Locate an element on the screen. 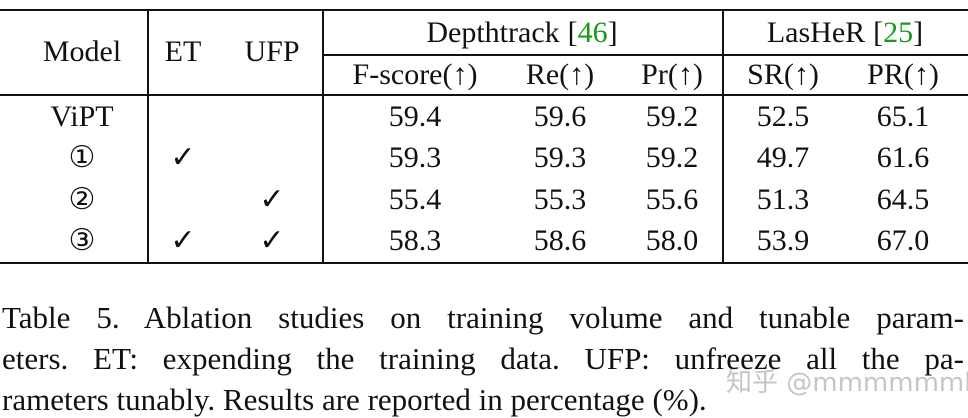  value-cell: 52.5 is located at coordinates (783, 116).